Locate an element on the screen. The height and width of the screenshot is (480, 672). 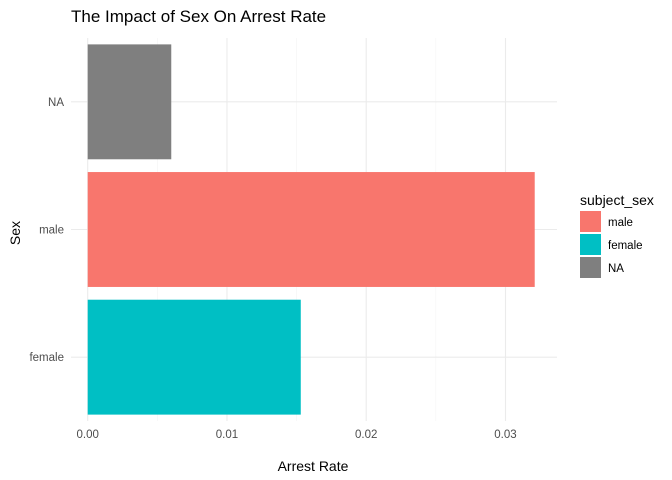
legend: subject_sex male female NA is located at coordinates (617, 235).